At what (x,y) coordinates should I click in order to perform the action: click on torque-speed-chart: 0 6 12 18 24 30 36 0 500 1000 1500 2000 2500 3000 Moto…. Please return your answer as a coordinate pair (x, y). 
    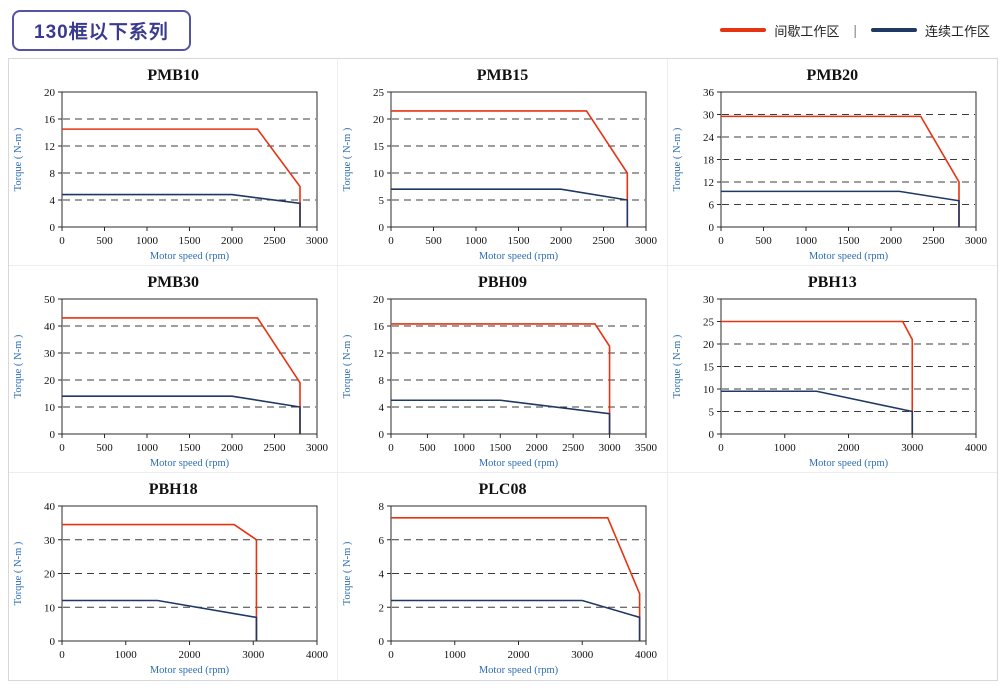
    Looking at the image, I should click on (830, 174).